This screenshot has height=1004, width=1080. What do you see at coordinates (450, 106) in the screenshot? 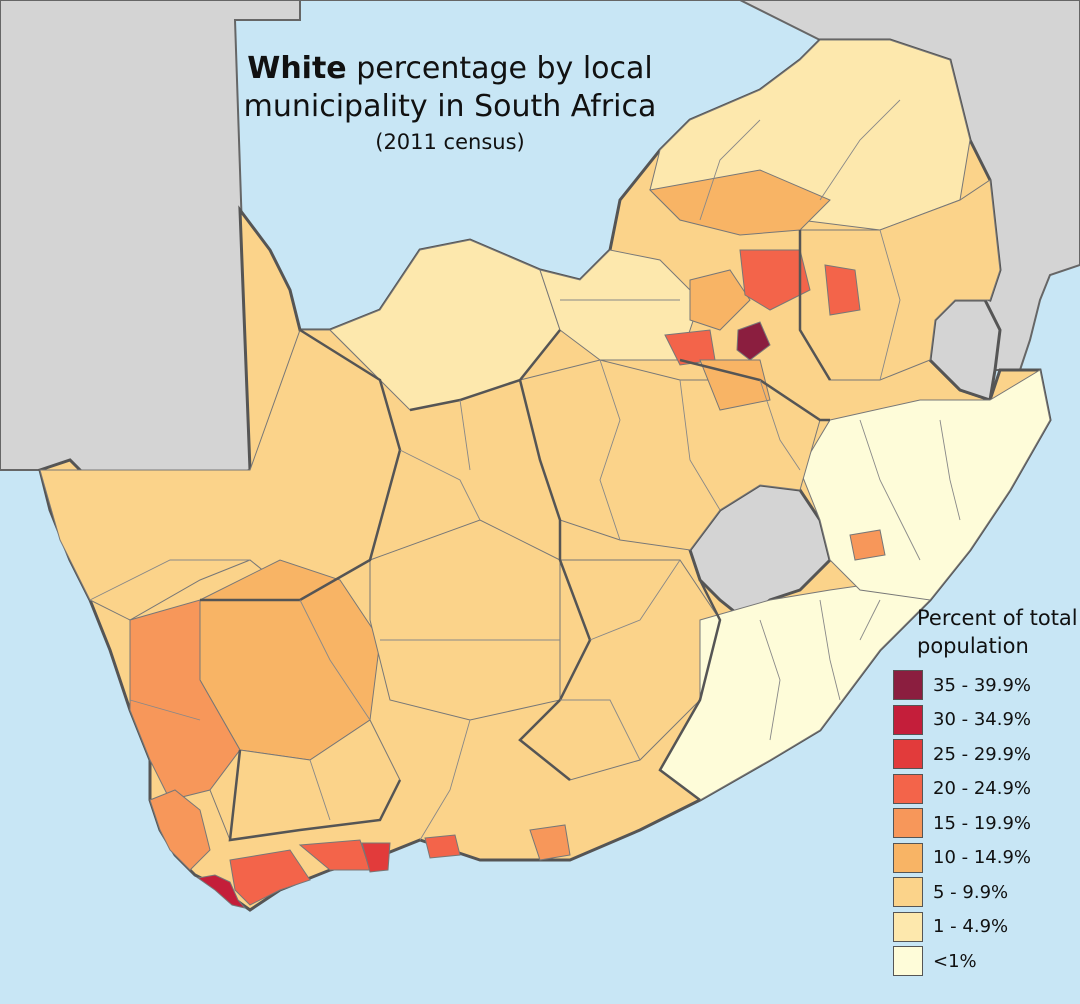
I see `title-line2: municipality in South Africa` at bounding box center [450, 106].